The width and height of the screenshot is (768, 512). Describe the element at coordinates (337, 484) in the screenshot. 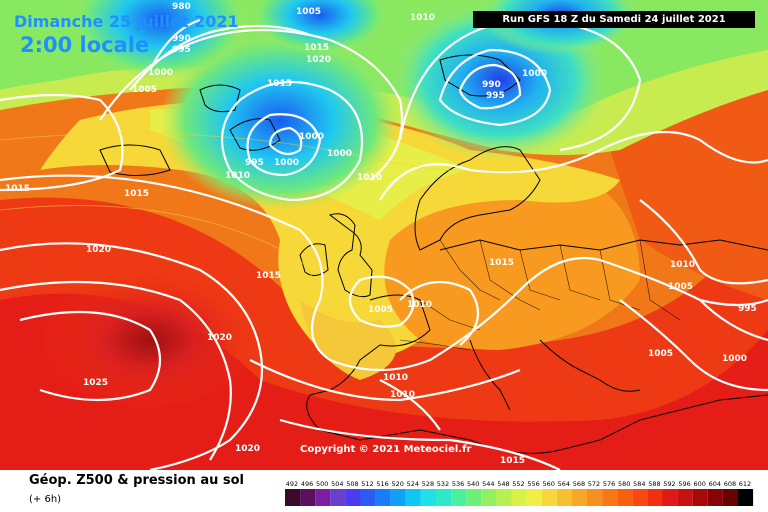

I see `scale-value: 504` at that location.